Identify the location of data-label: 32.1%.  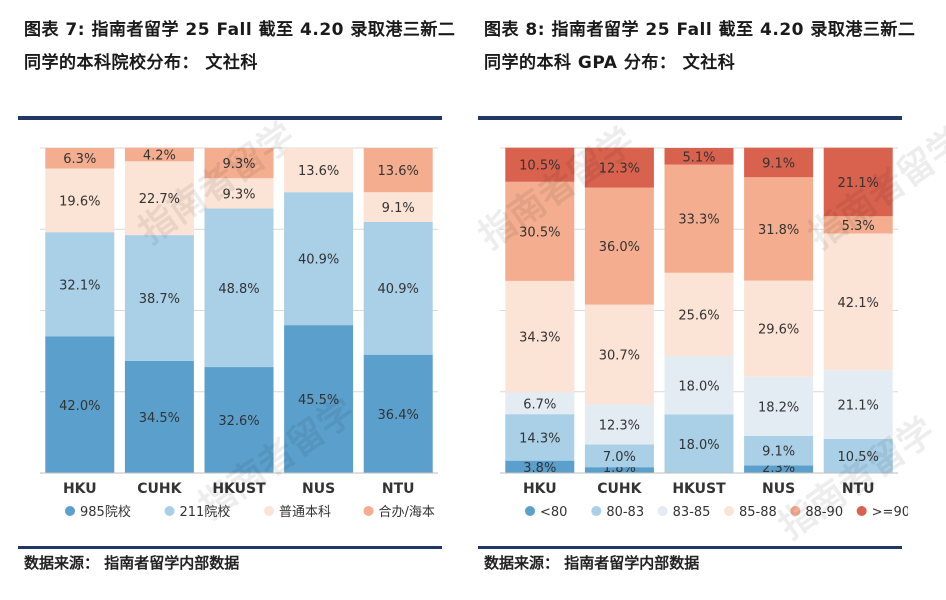
(79, 285).